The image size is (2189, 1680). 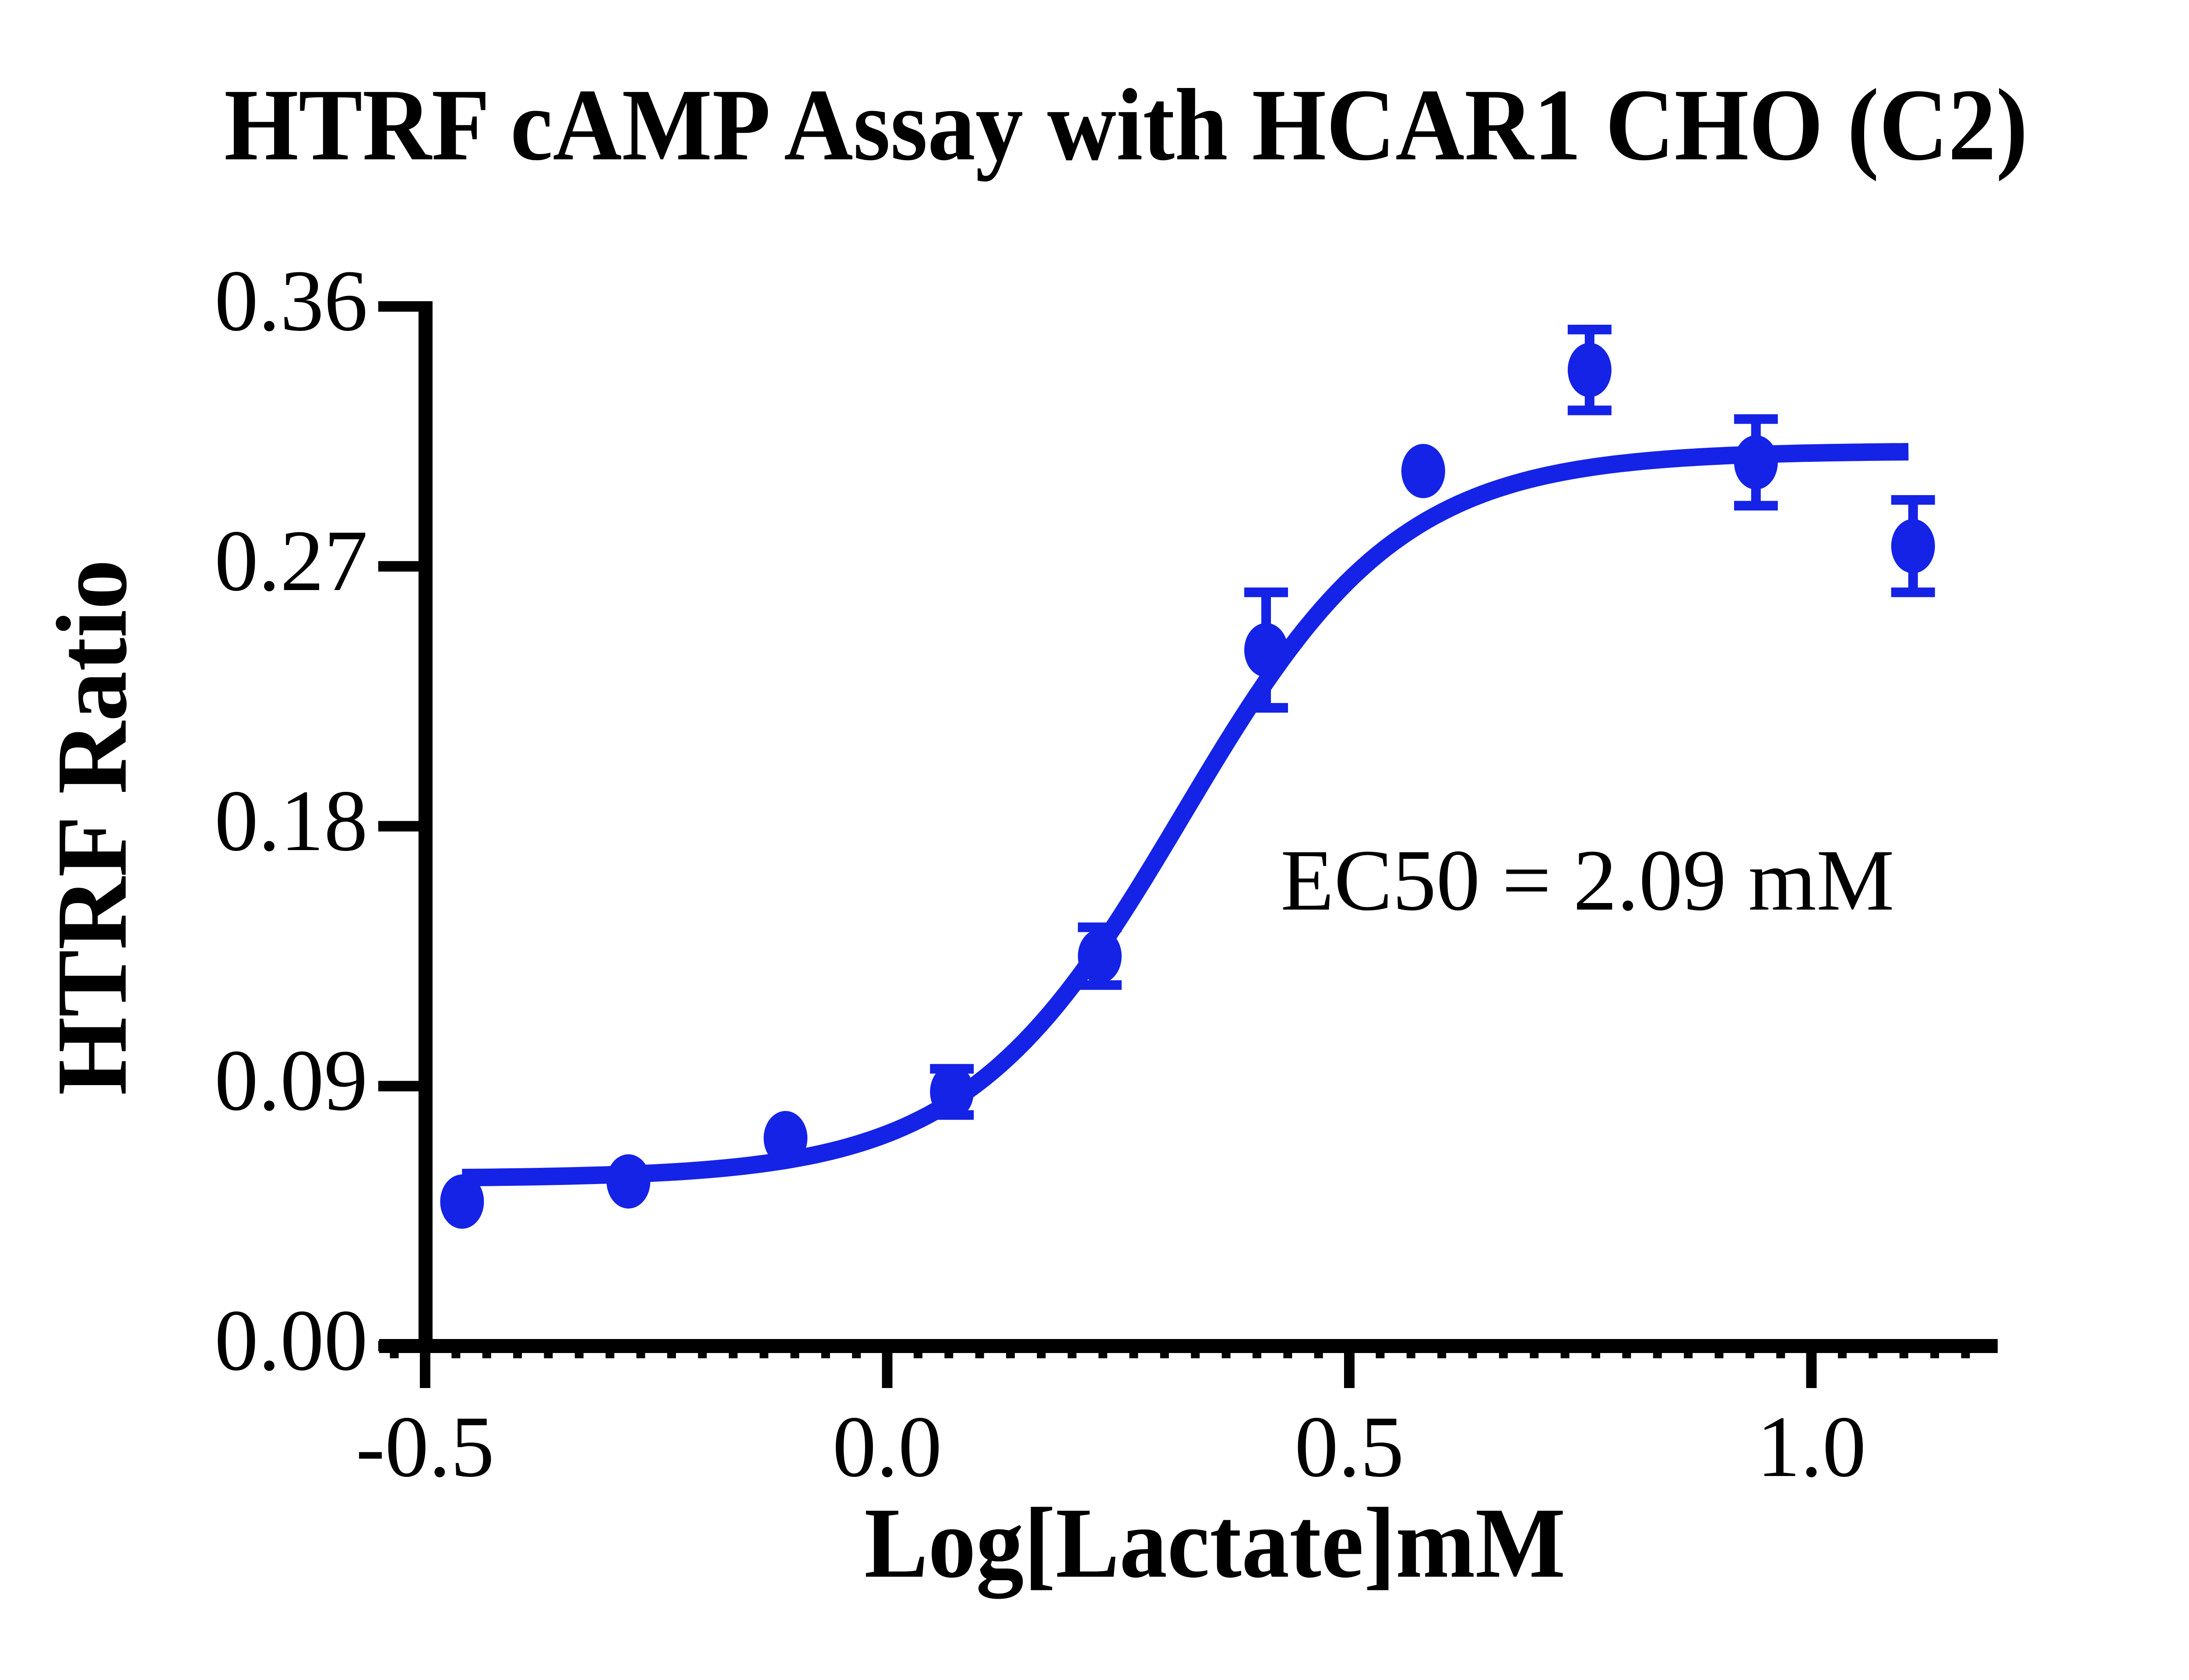 I want to click on y-tick-label: 0.36, so click(x=292, y=301).